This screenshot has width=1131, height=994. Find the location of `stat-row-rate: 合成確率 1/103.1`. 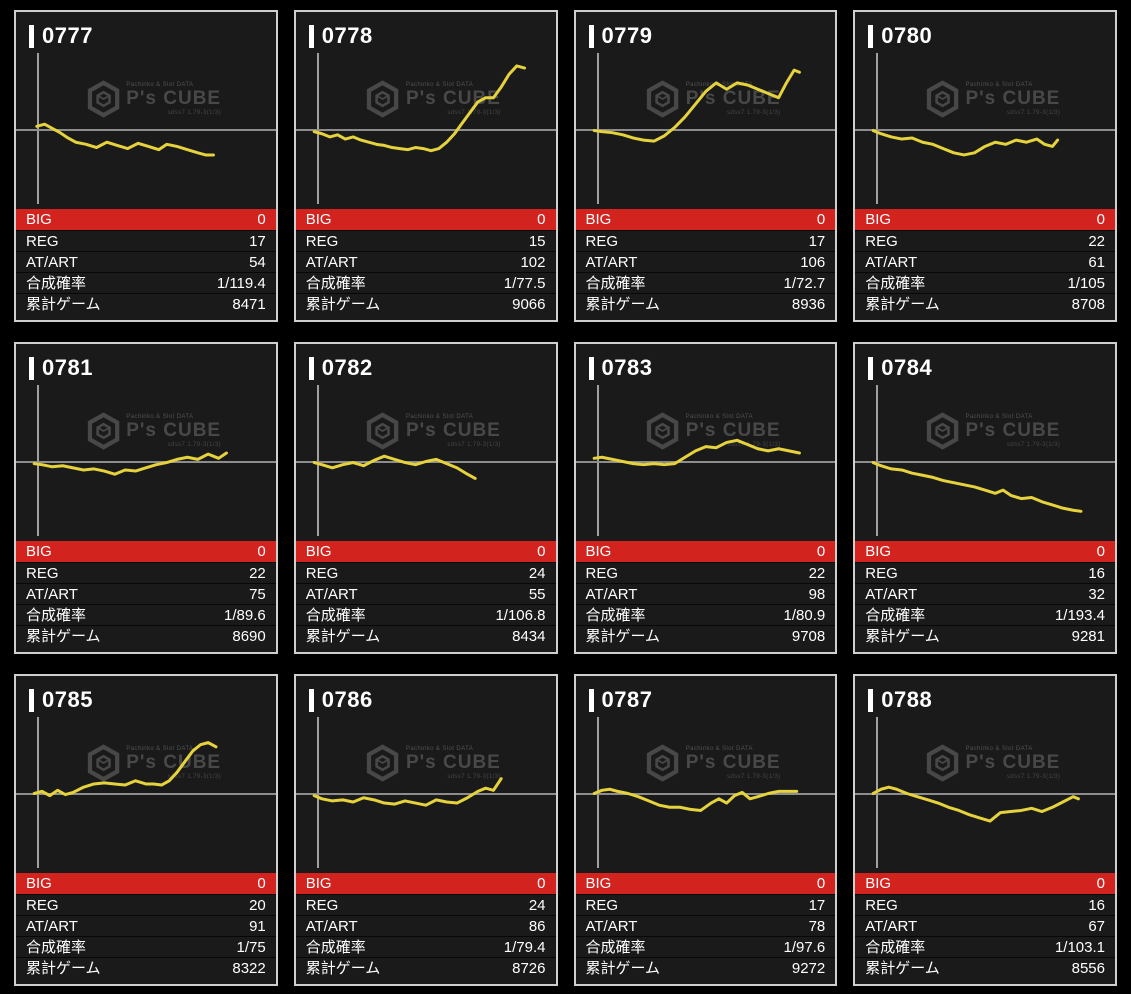

stat-row-rate: 合成確率 1/103.1 is located at coordinates (985, 946).